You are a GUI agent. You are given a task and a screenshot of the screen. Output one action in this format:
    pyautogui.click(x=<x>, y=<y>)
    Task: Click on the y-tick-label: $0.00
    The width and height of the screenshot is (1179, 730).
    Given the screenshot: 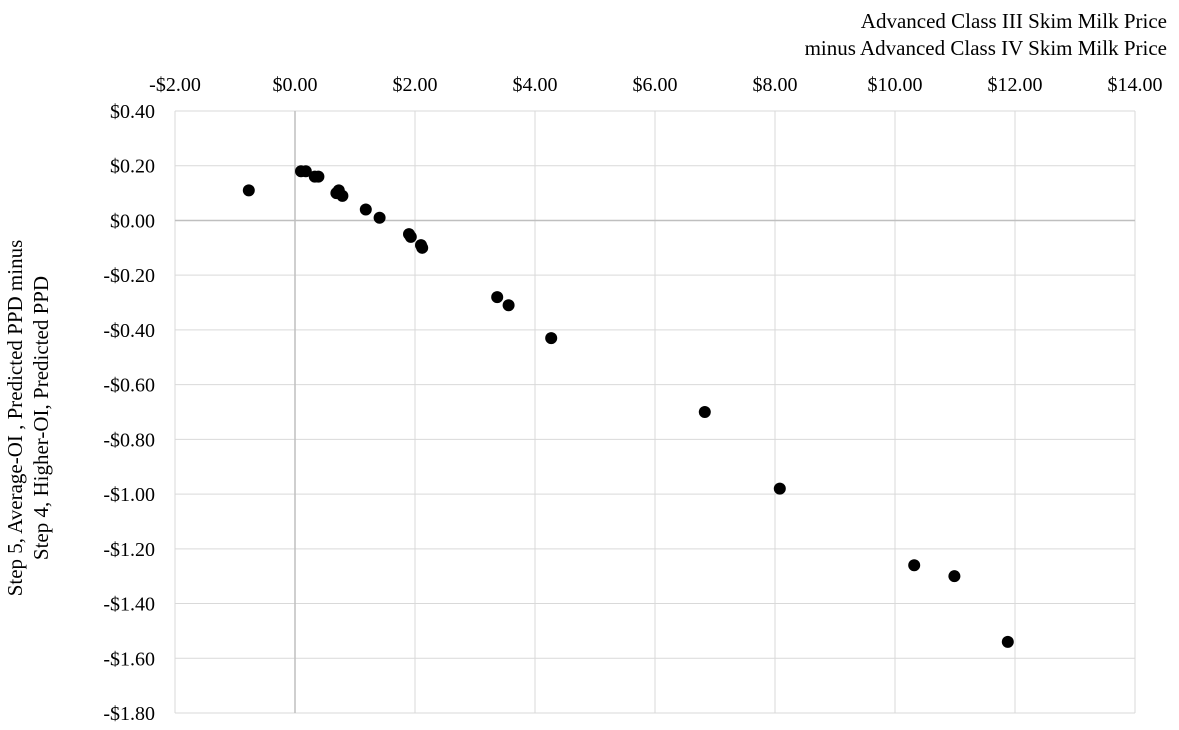 What is the action you would take?
    pyautogui.click(x=132, y=221)
    